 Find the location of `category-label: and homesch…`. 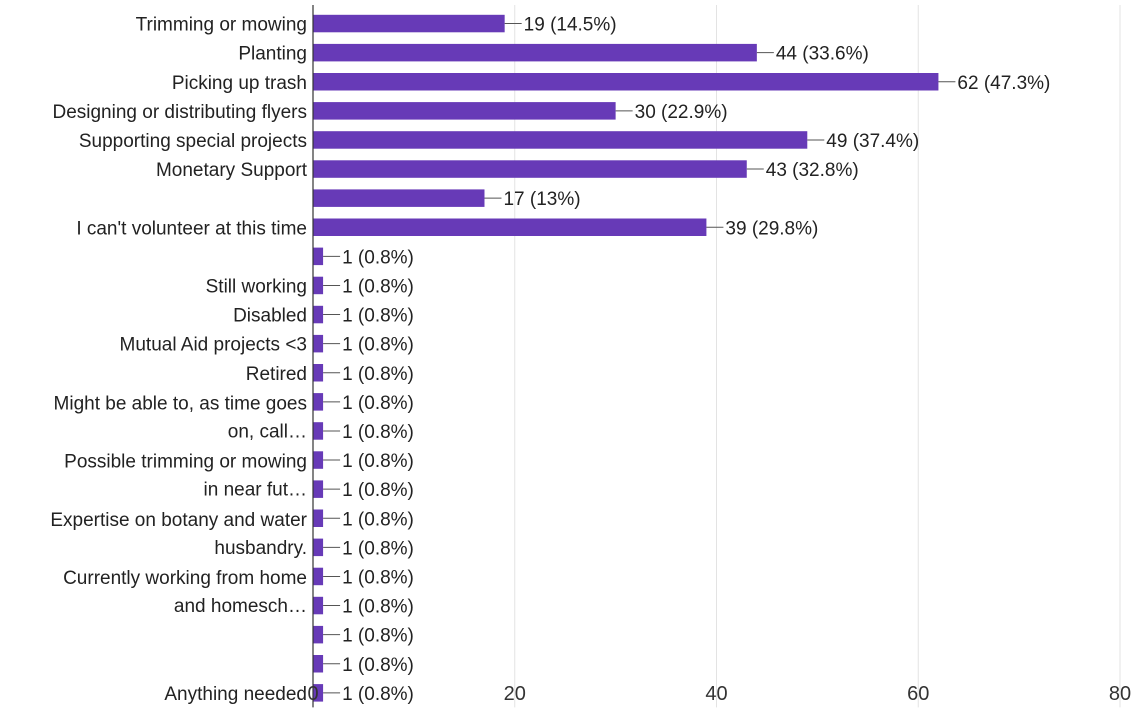

category-label: and homesch… is located at coordinates (240, 606).